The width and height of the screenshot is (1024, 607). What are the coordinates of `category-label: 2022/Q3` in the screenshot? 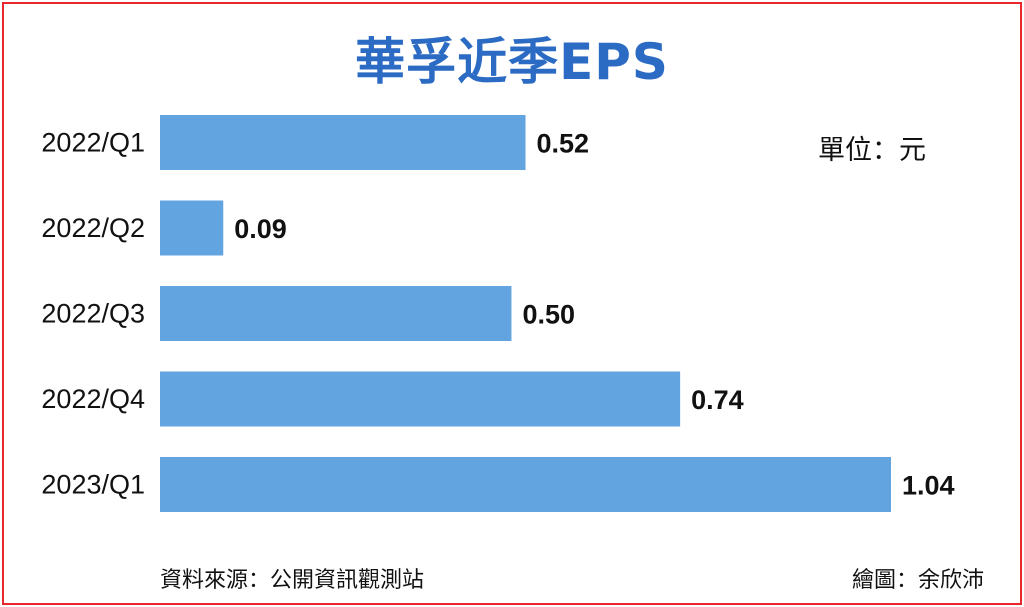 It's located at (93, 314).